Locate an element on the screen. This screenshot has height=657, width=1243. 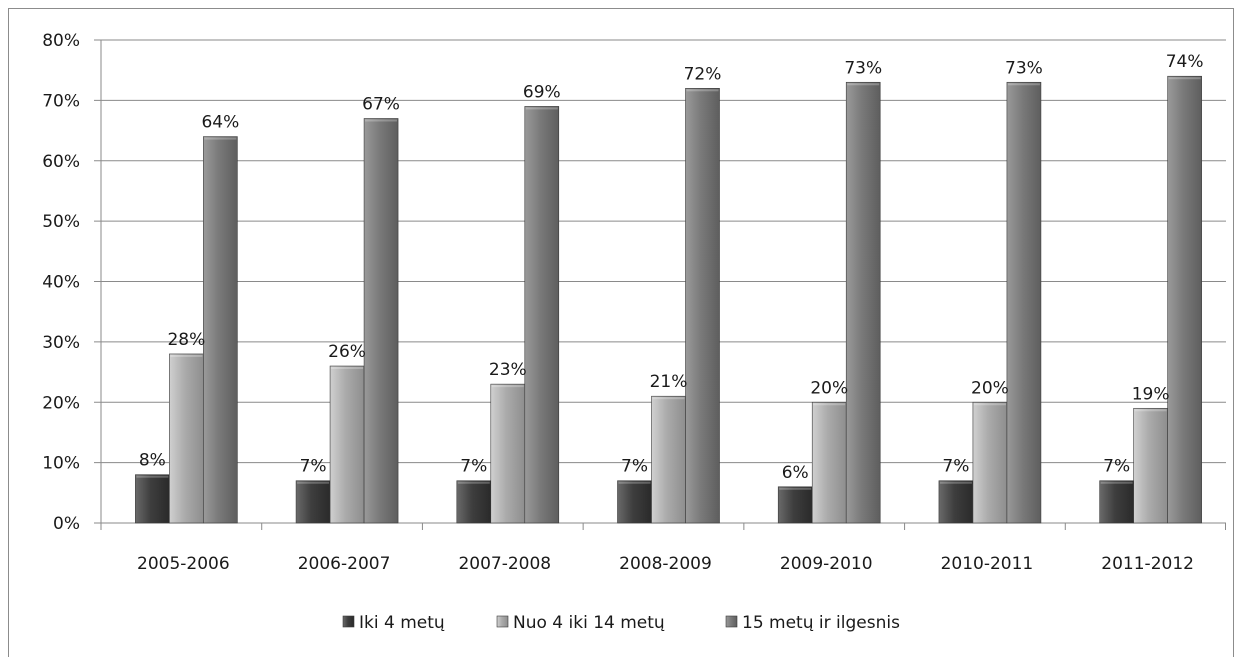
x-tick-label: 2011-2012 is located at coordinates (1147, 564).